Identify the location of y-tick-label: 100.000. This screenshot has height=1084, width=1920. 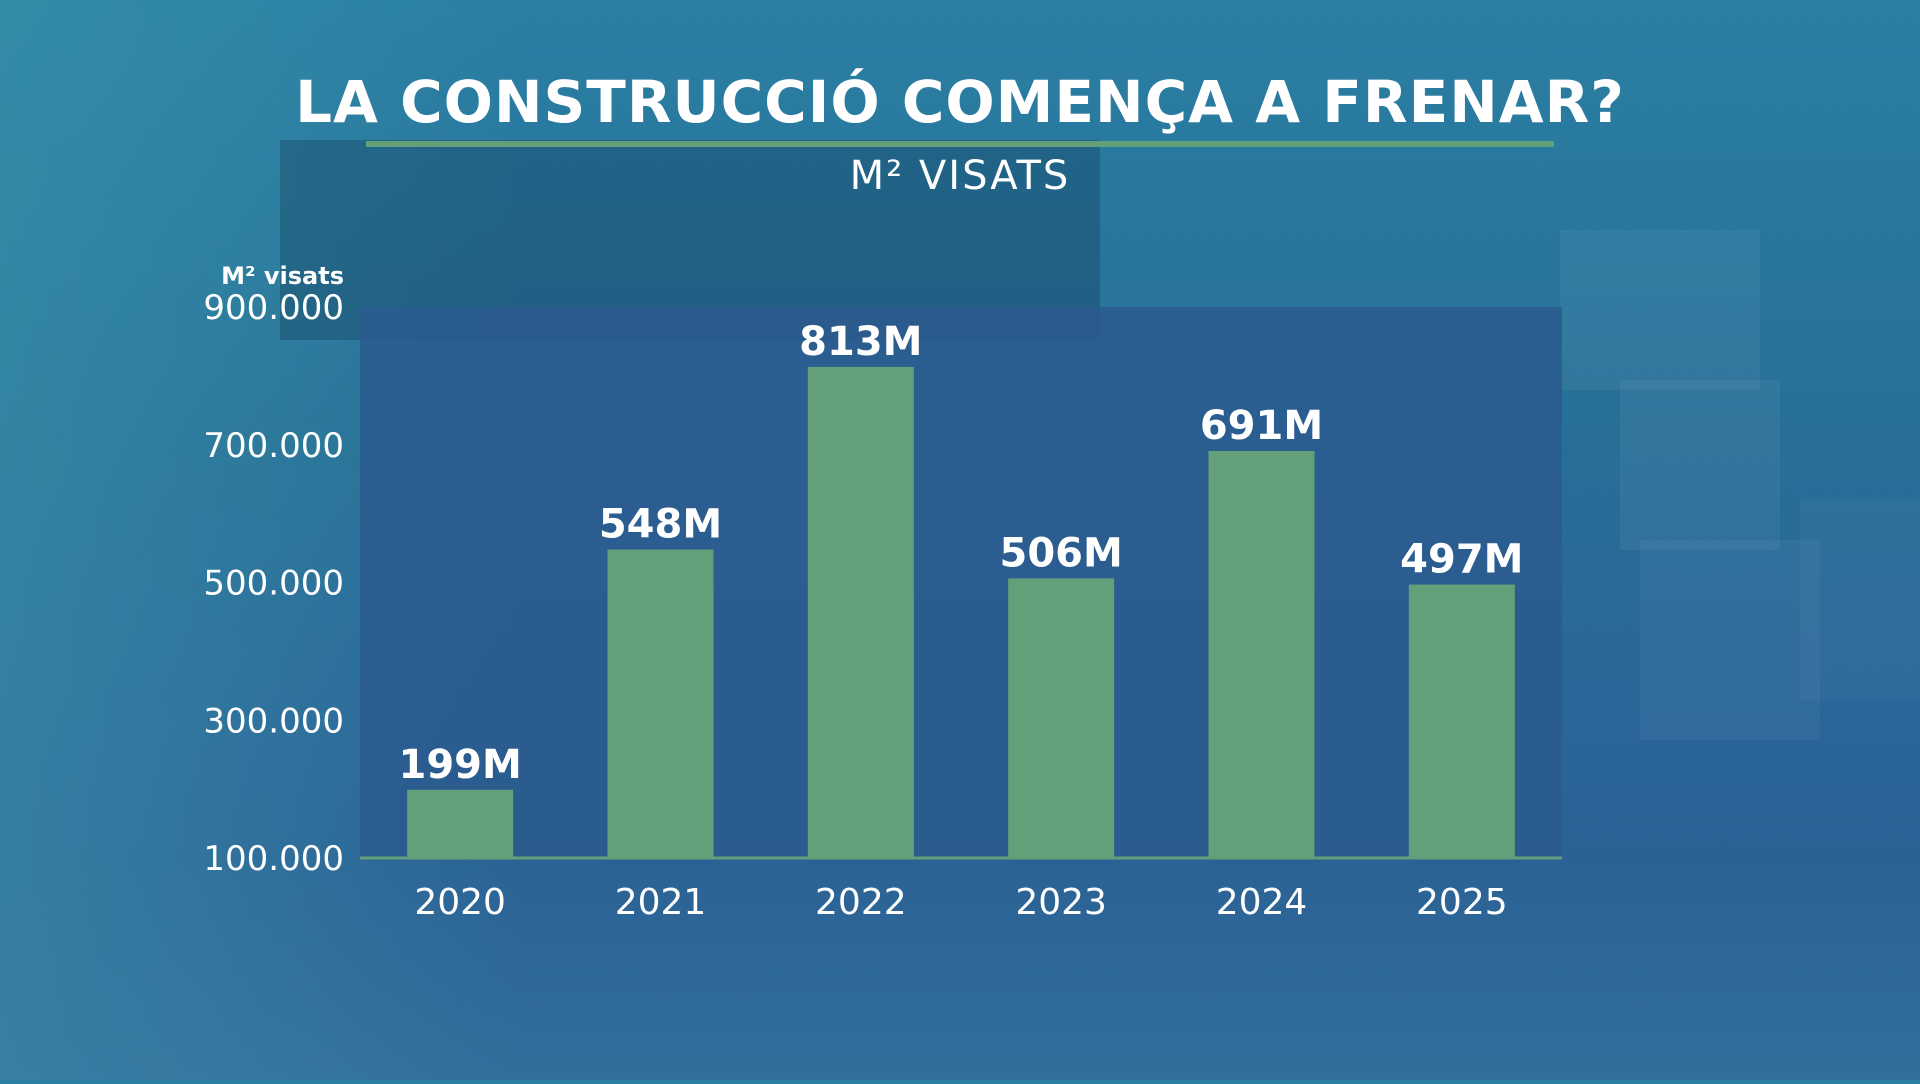
(273, 859).